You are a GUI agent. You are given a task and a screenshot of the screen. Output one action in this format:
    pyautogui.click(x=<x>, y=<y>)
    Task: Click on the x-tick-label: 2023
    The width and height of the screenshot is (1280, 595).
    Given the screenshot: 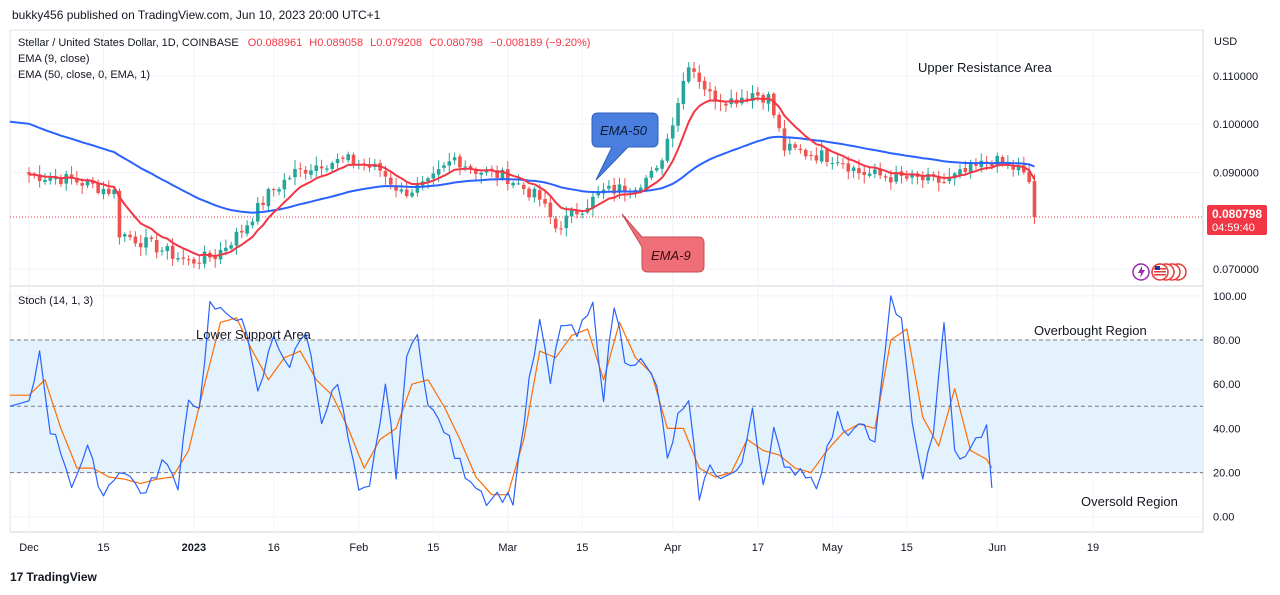 What is the action you would take?
    pyautogui.click(x=194, y=548)
    